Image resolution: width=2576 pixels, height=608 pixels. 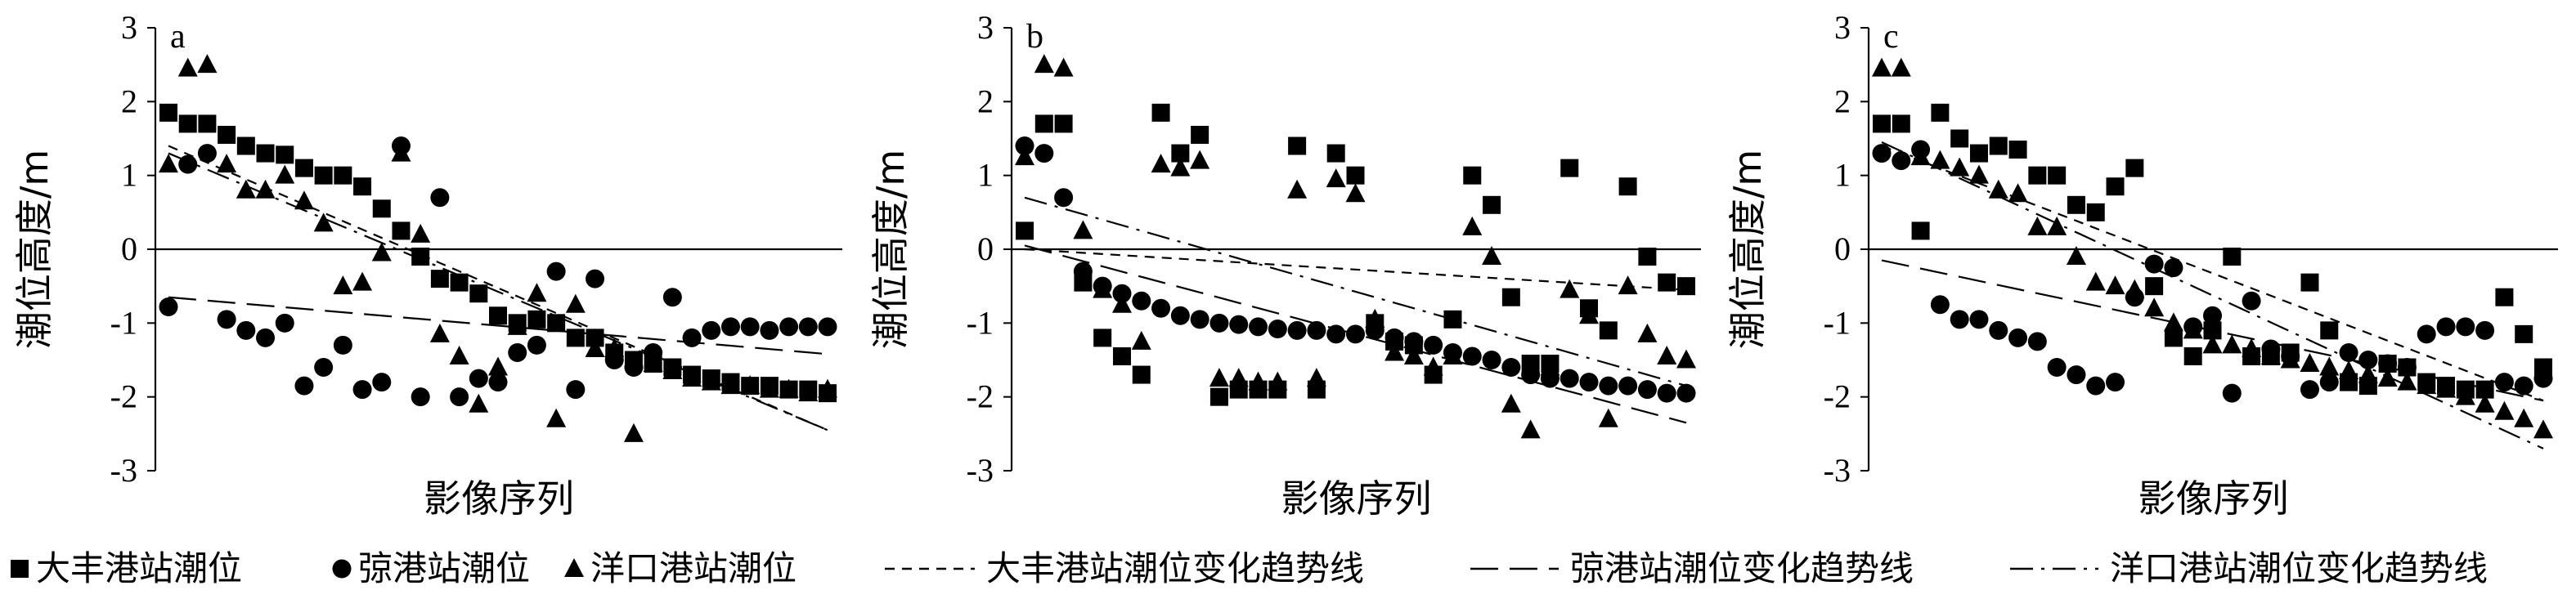 I want to click on y-tick-label: -1, so click(x=980, y=322).